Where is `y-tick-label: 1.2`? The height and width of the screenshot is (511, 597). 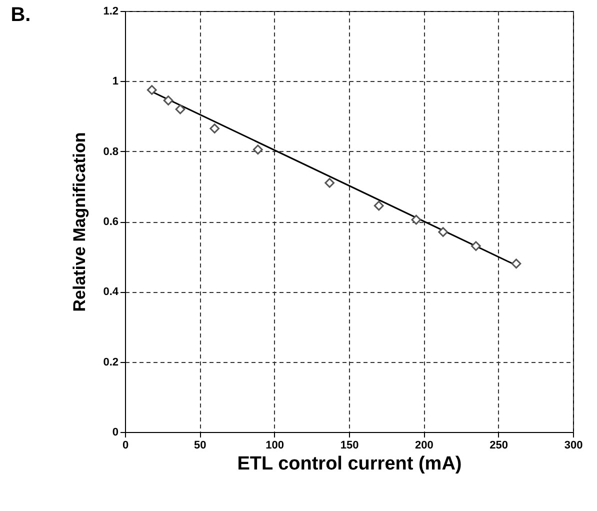
y-tick-label: 1.2 is located at coordinates (110, 12).